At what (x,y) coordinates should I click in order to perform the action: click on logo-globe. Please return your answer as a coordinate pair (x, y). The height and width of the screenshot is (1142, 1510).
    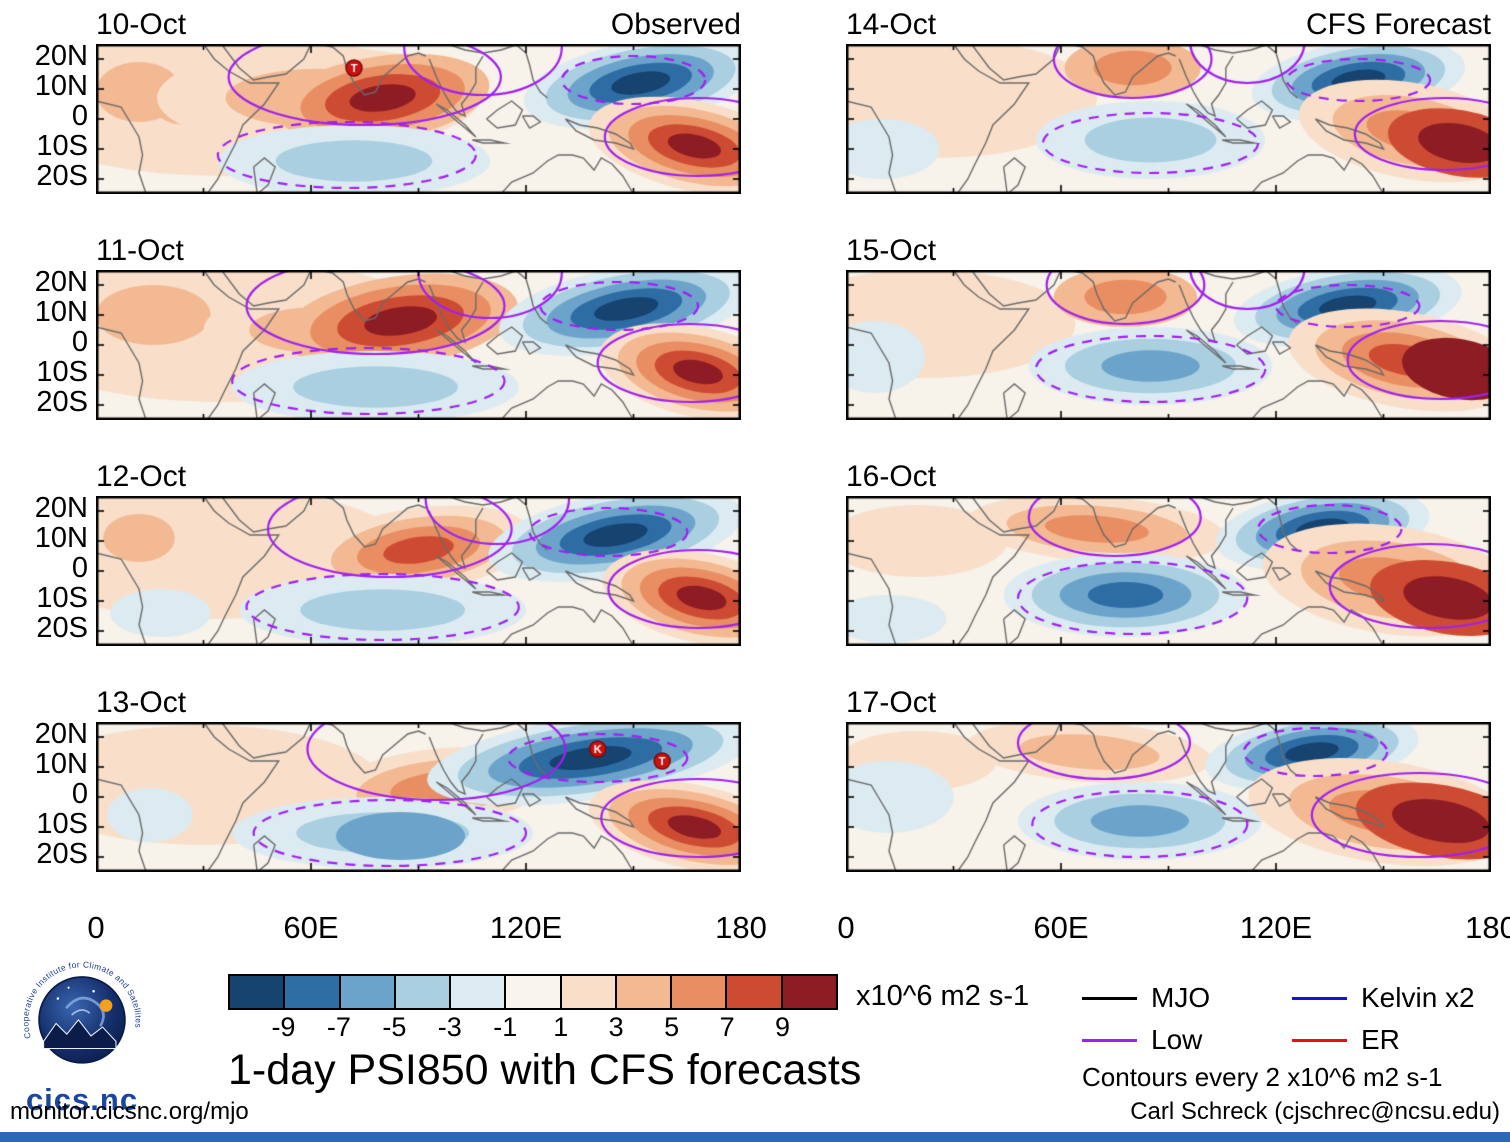
    Looking at the image, I should click on (82, 1020).